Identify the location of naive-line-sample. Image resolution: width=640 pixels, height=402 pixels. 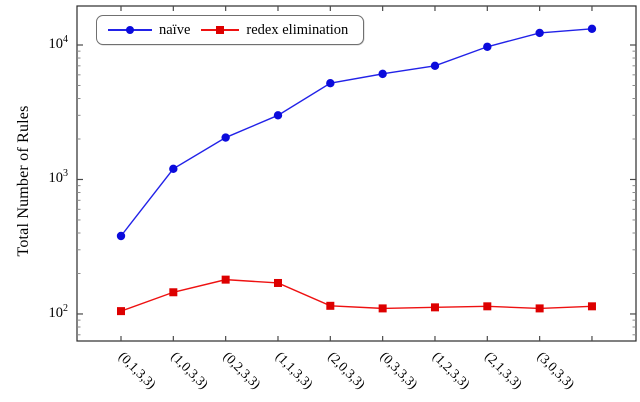
(130, 30).